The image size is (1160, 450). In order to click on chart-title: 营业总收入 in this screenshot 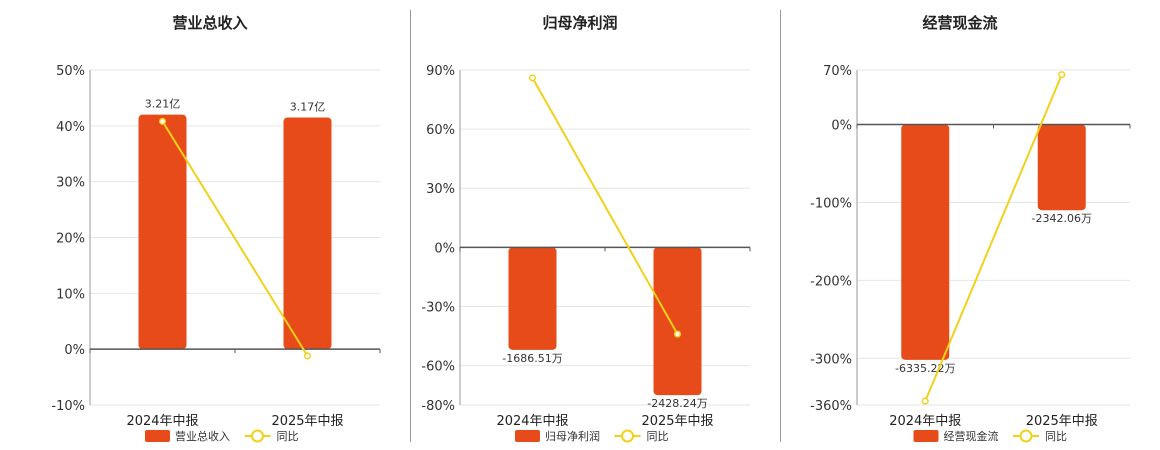, I will do `click(209, 23)`.